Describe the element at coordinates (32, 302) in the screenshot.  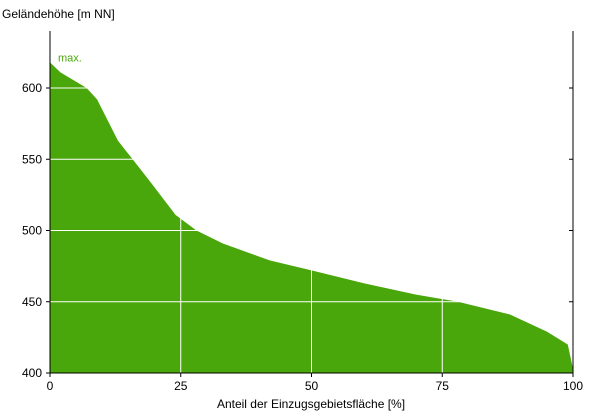
I see `y-tick-label: 450` at that location.